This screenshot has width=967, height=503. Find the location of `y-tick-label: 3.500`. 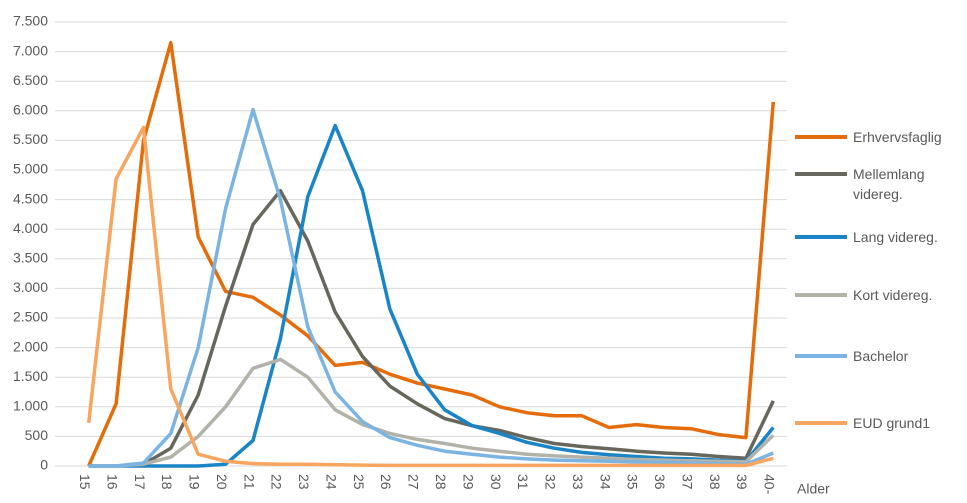

y-tick-label: 3.500 is located at coordinates (30, 258).